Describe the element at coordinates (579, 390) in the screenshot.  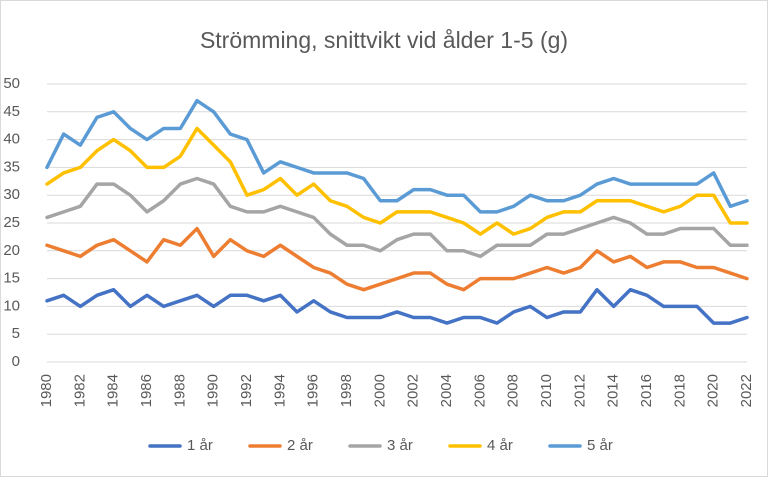
I see `x-tick-label: 2012` at that location.